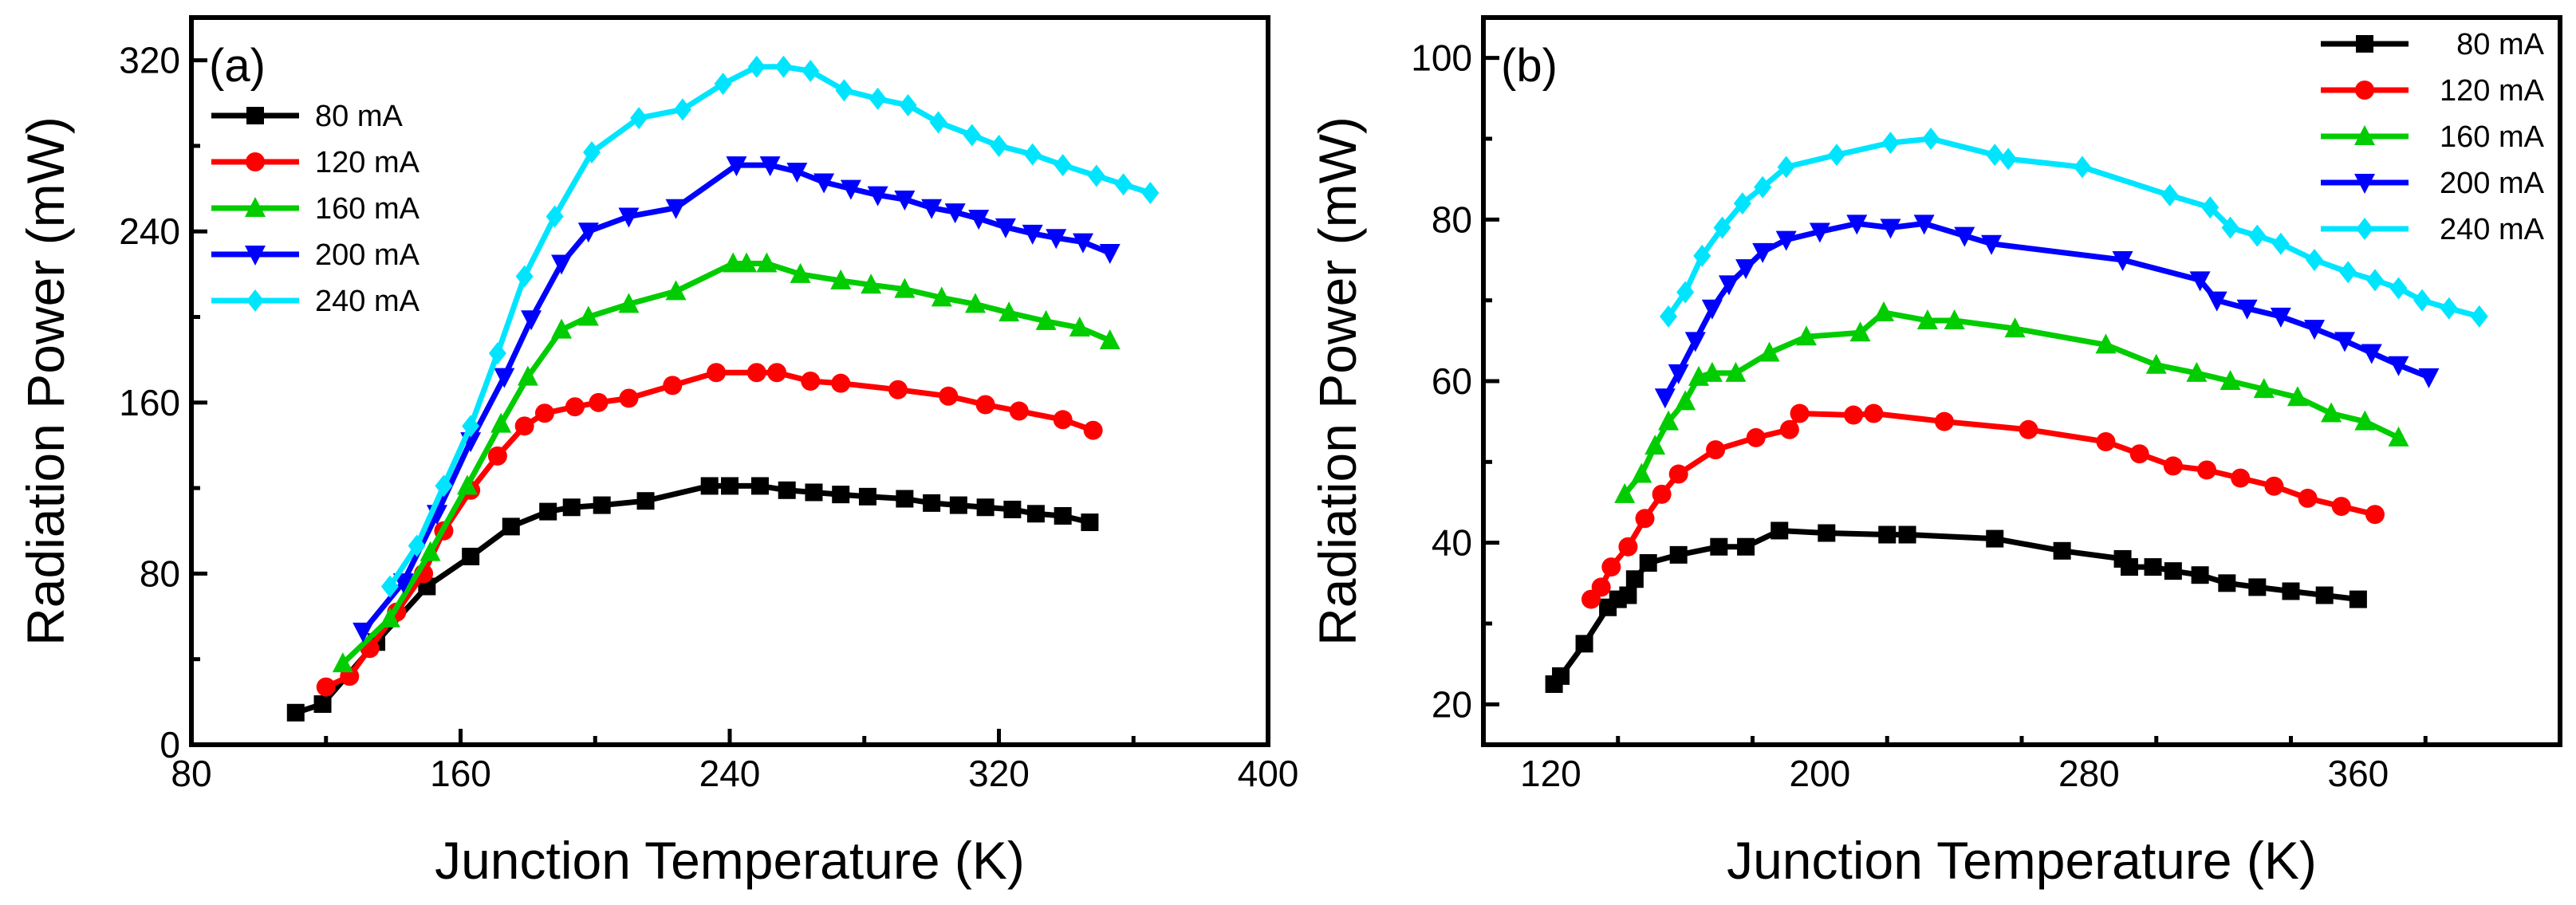 Image resolution: width=2576 pixels, height=905 pixels. Describe the element at coordinates (45, 381) in the screenshot. I see `y-axis-title-a: Radiation Power (mW)` at that location.